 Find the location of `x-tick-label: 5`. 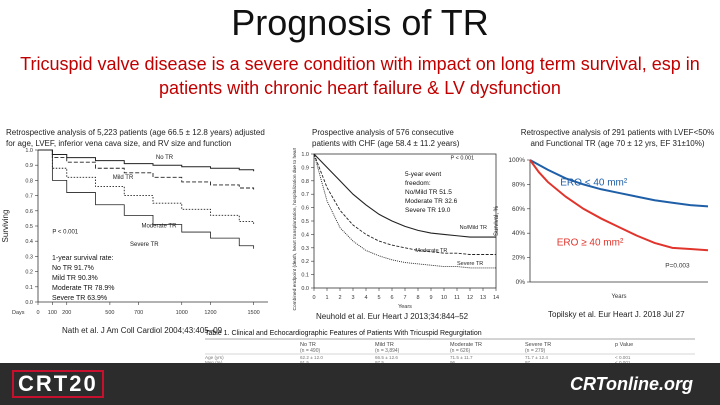

x-tick-label: 5 is located at coordinates (378, 298).